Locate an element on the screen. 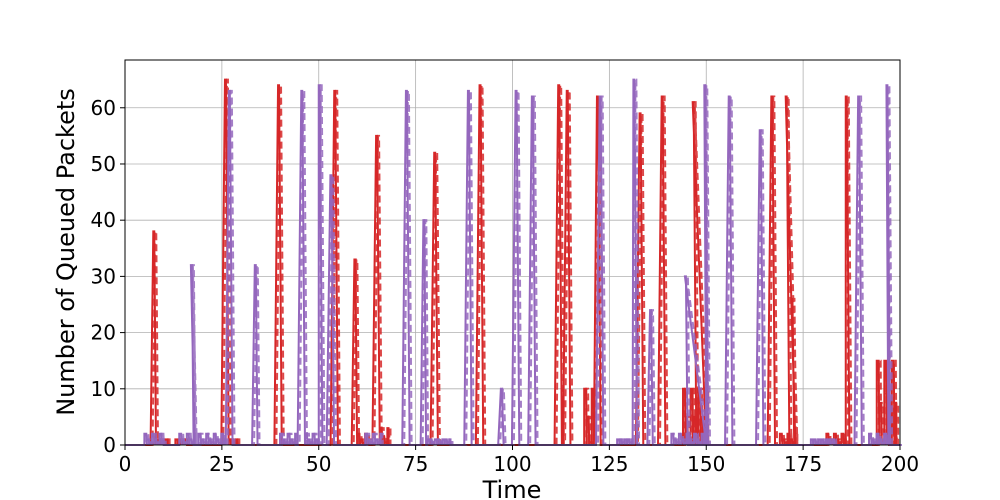  x-tick-label: 200 is located at coordinates (900, 464).